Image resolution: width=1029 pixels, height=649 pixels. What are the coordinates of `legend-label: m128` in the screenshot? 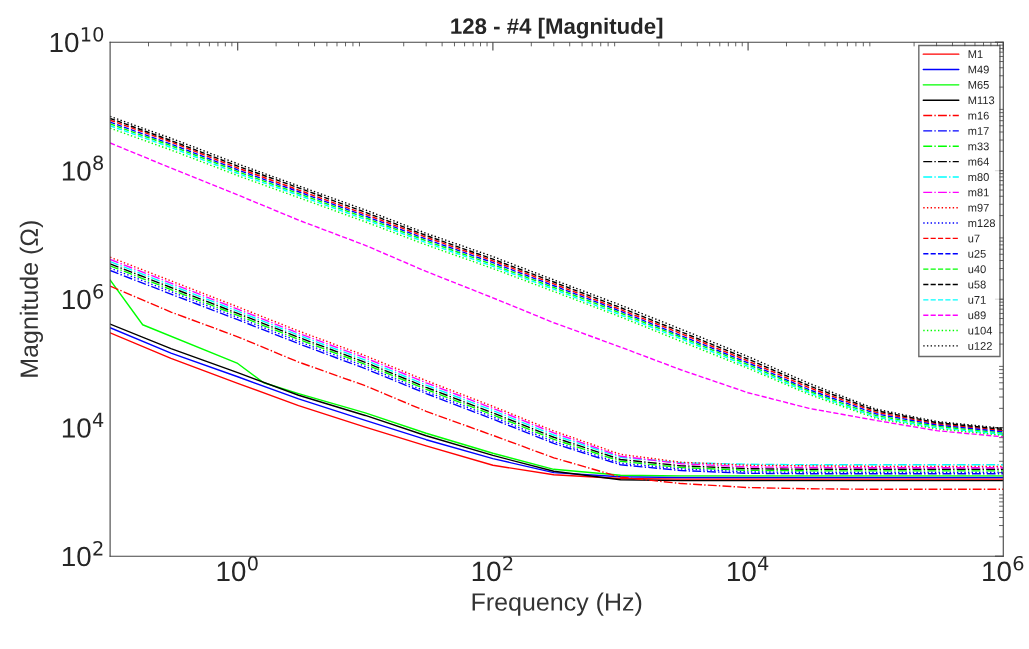 It's located at (982, 223).